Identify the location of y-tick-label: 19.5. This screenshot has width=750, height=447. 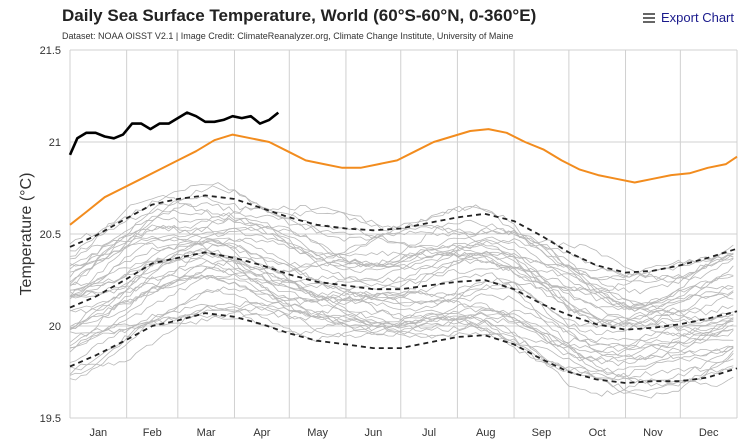
(50, 419).